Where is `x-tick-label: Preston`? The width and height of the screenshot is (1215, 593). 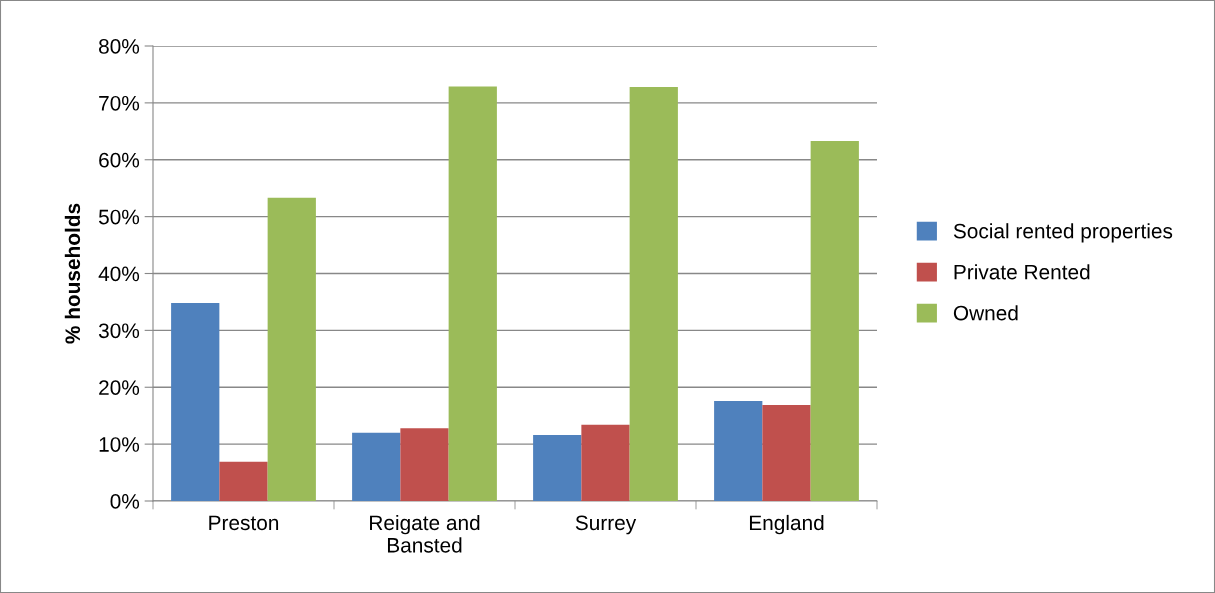
x-tick-label: Preston is located at coordinates (244, 523).